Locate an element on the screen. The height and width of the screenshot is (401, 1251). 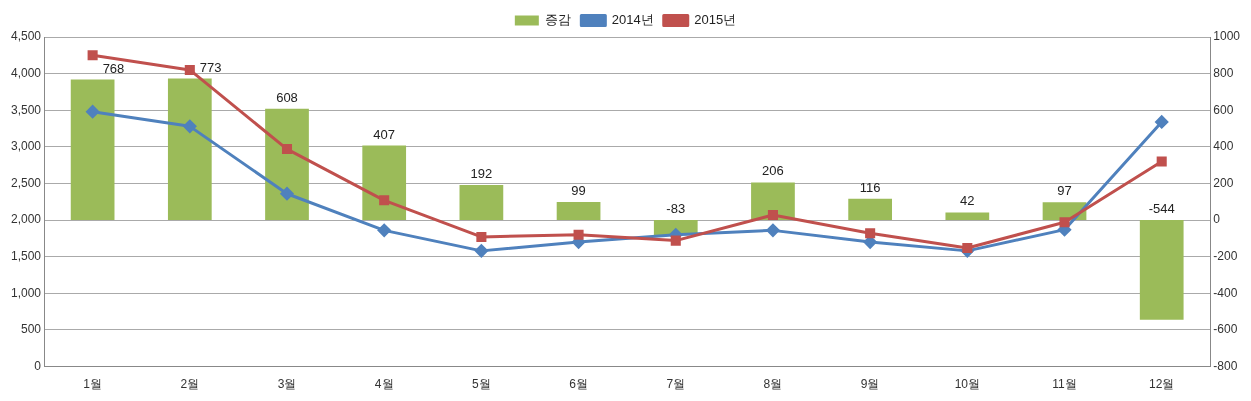
y-tick-label: 3,500 is located at coordinates (26, 109).